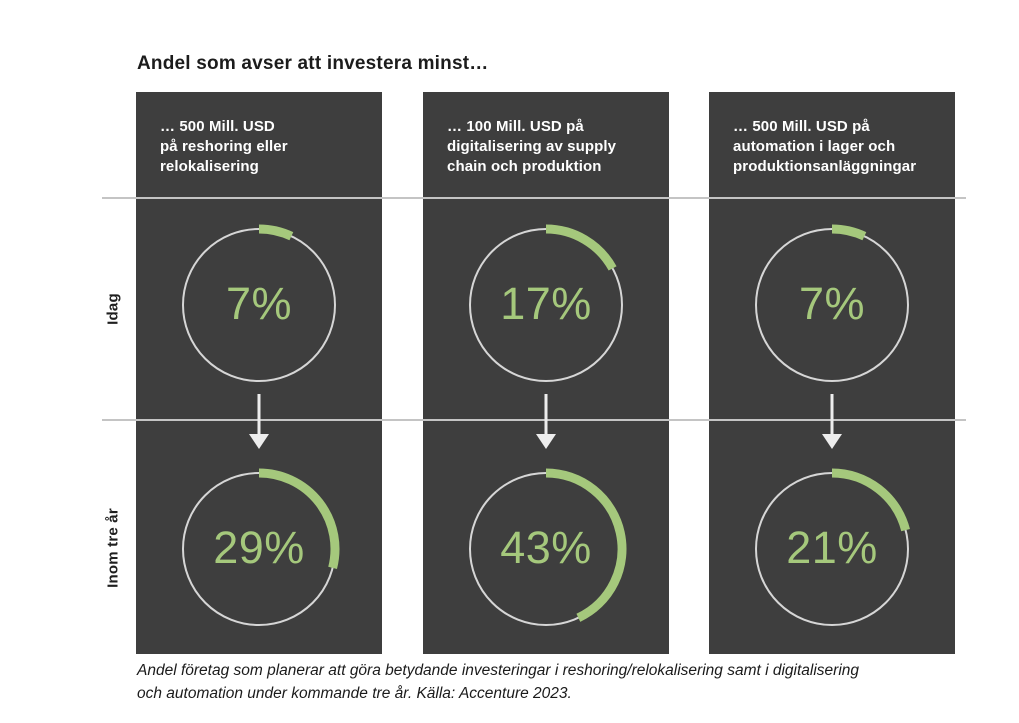  I want to click on donut-cell-reshoring-tre-ar: 29%, so click(259, 549).